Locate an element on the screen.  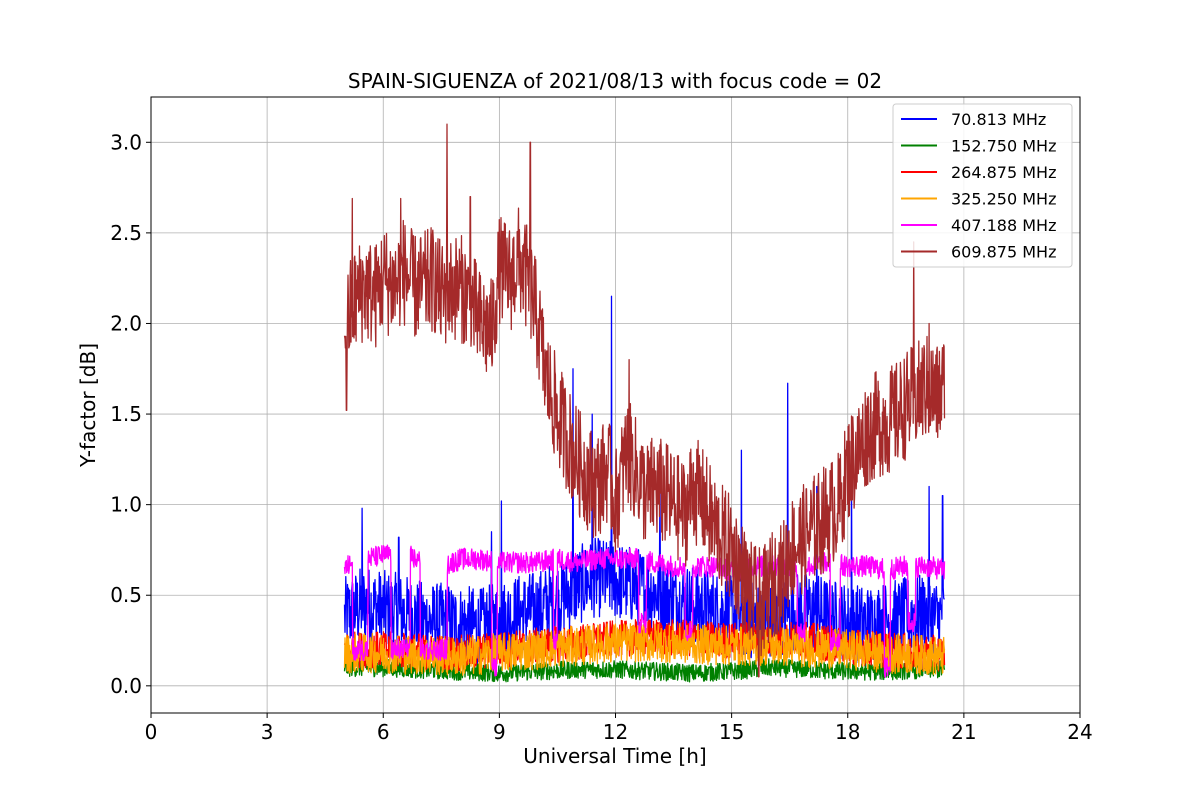
legend-box is located at coordinates (982, 185).